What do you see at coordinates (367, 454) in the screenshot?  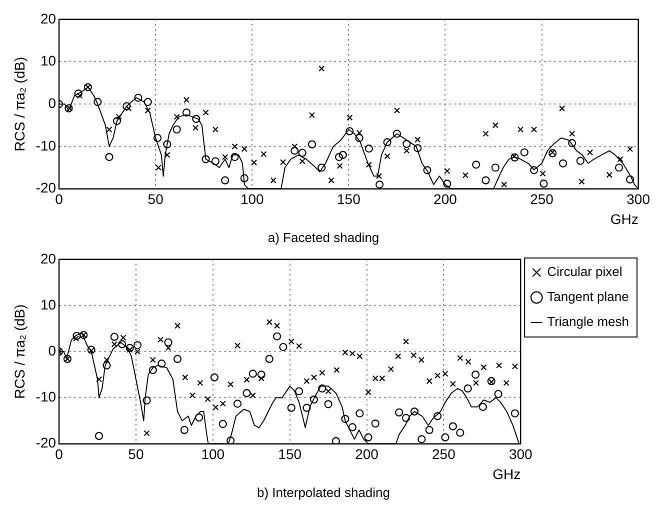 I see `x-tick-label: 200` at bounding box center [367, 454].